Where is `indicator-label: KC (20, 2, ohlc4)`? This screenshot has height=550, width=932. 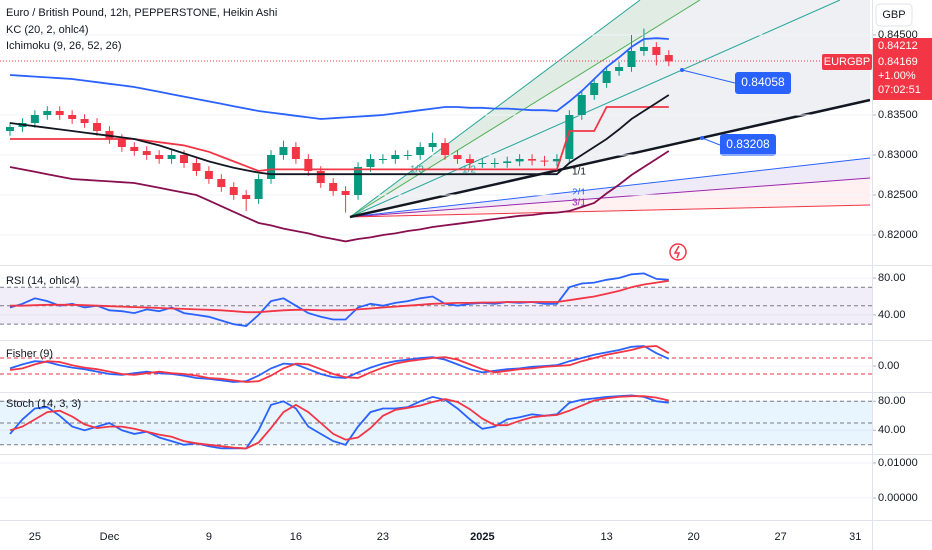
indicator-label: KC (20, 2, ohlc4) is located at coordinates (47, 30).